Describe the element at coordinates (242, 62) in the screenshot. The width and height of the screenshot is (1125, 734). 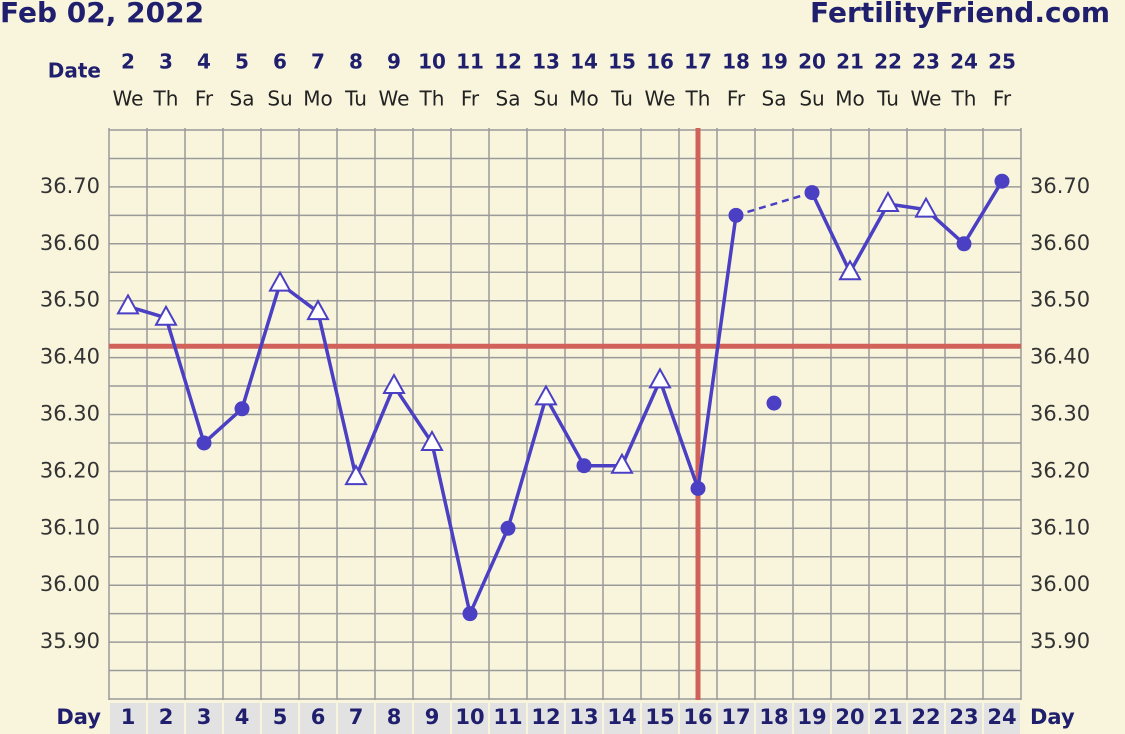
I see `date-label: 5` at that location.